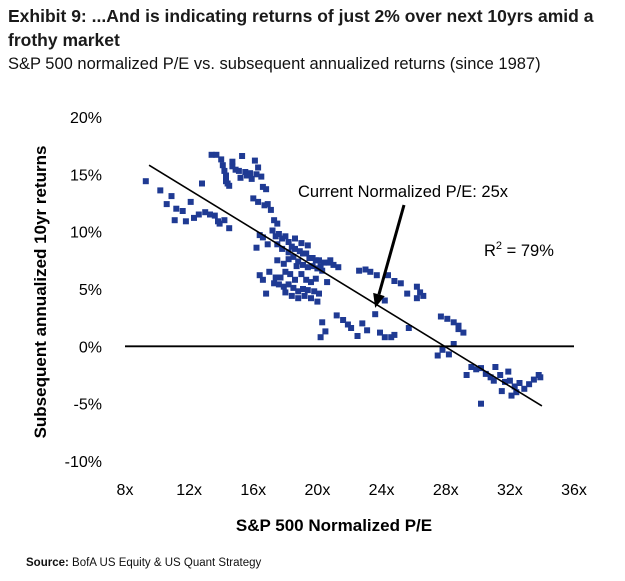 The width and height of the screenshot is (625, 581). I want to click on x-tick-label: 12x, so click(189, 490).